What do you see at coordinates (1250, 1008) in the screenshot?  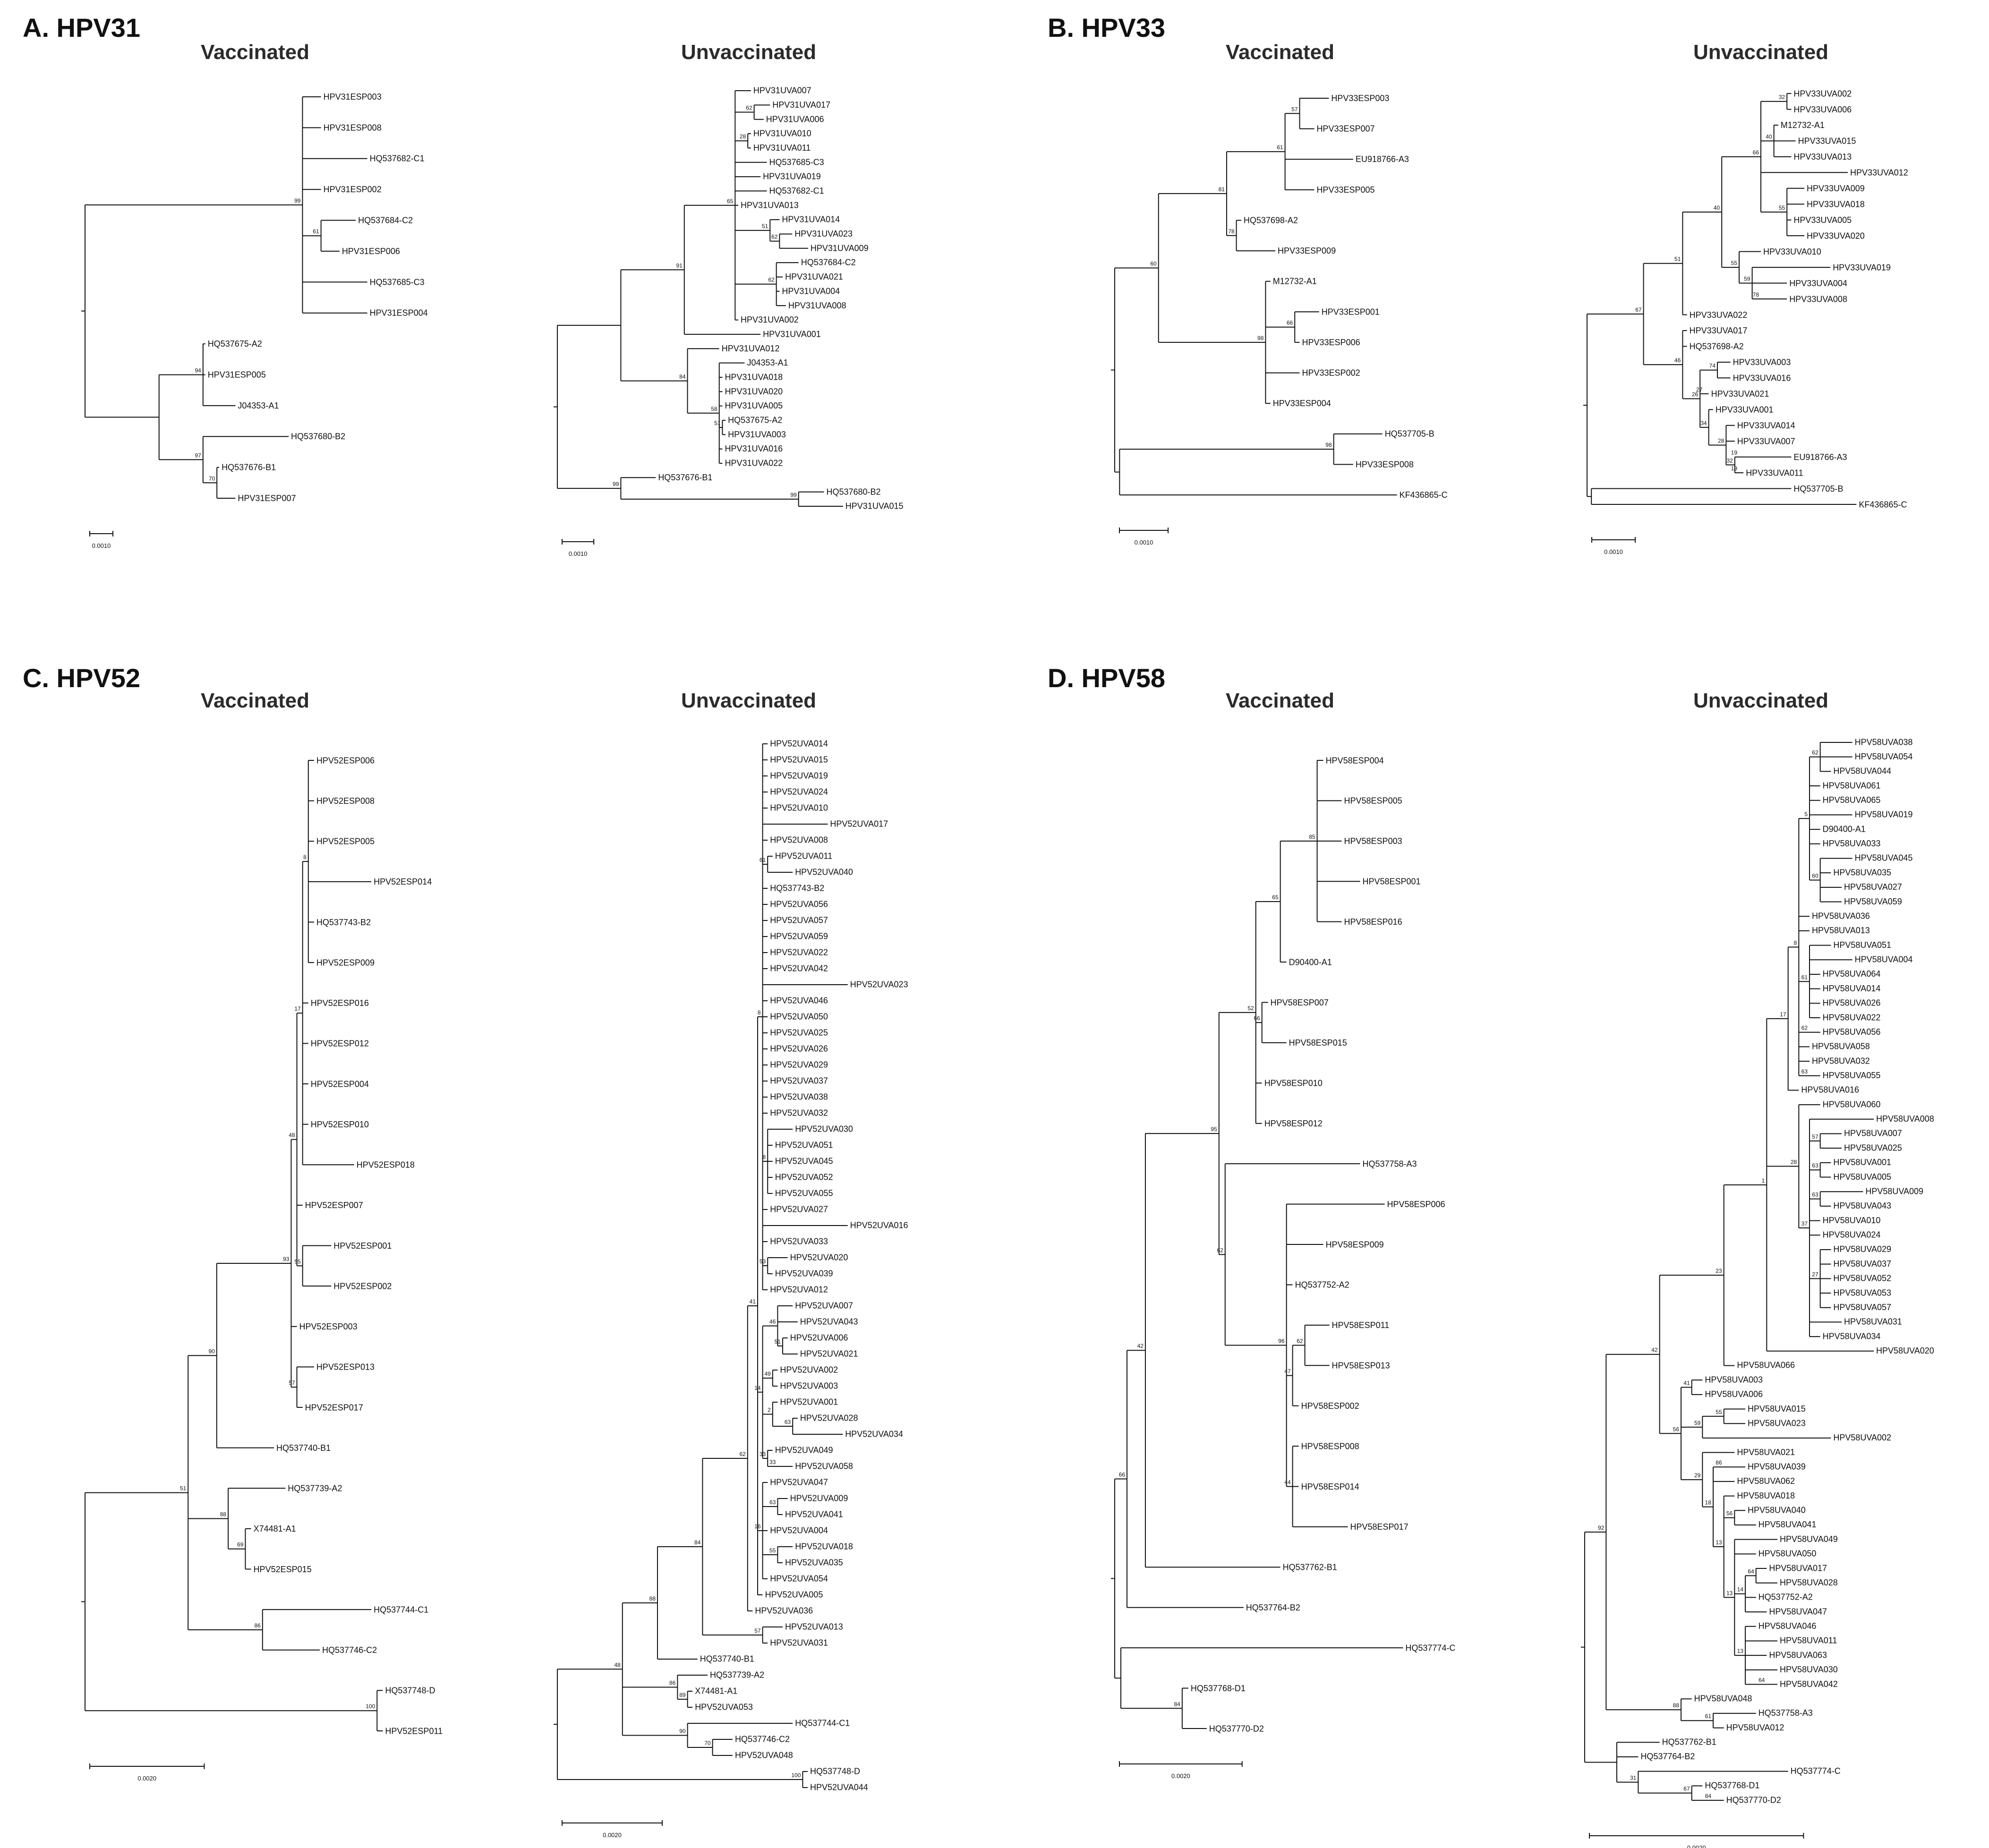 I see `bootstrap-value: 52` at bounding box center [1250, 1008].